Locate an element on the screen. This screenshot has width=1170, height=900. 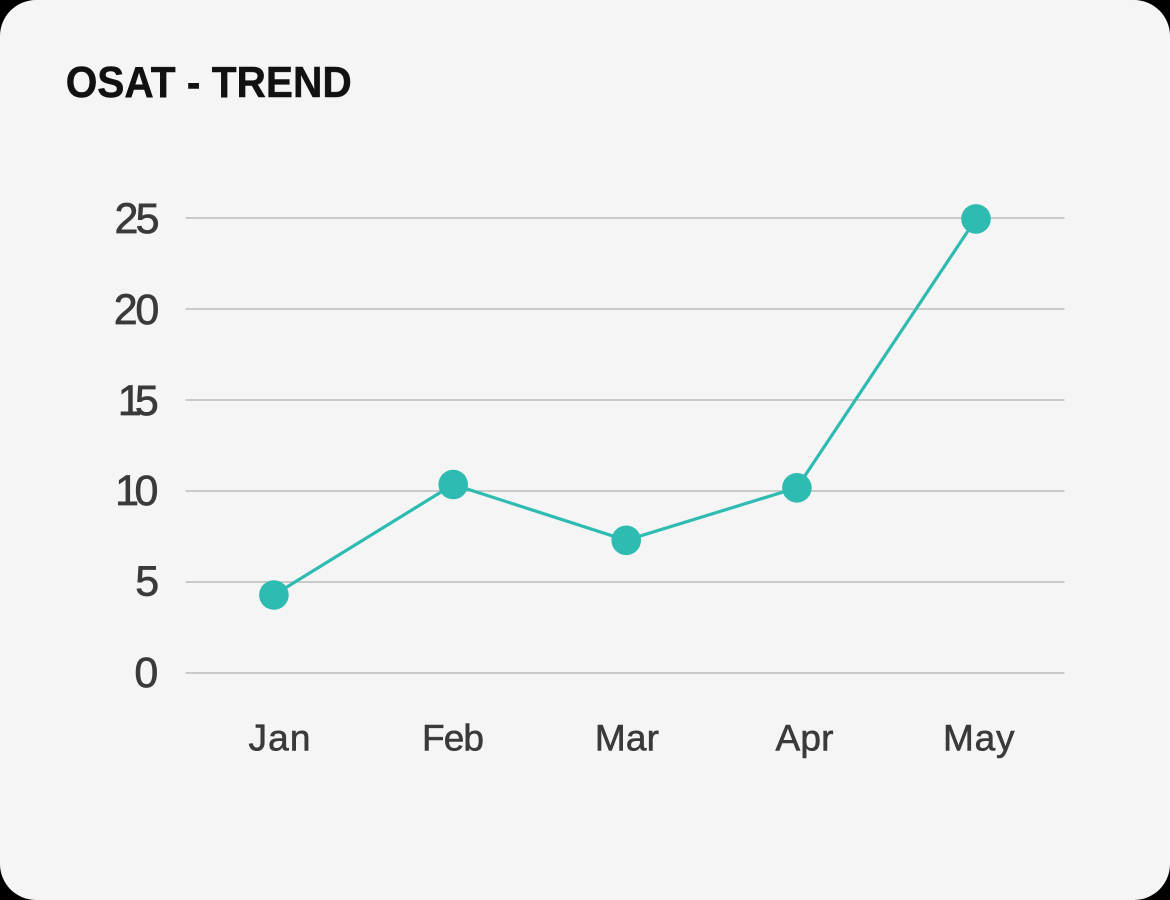
svg-text: 5 is located at coordinates (147, 582).